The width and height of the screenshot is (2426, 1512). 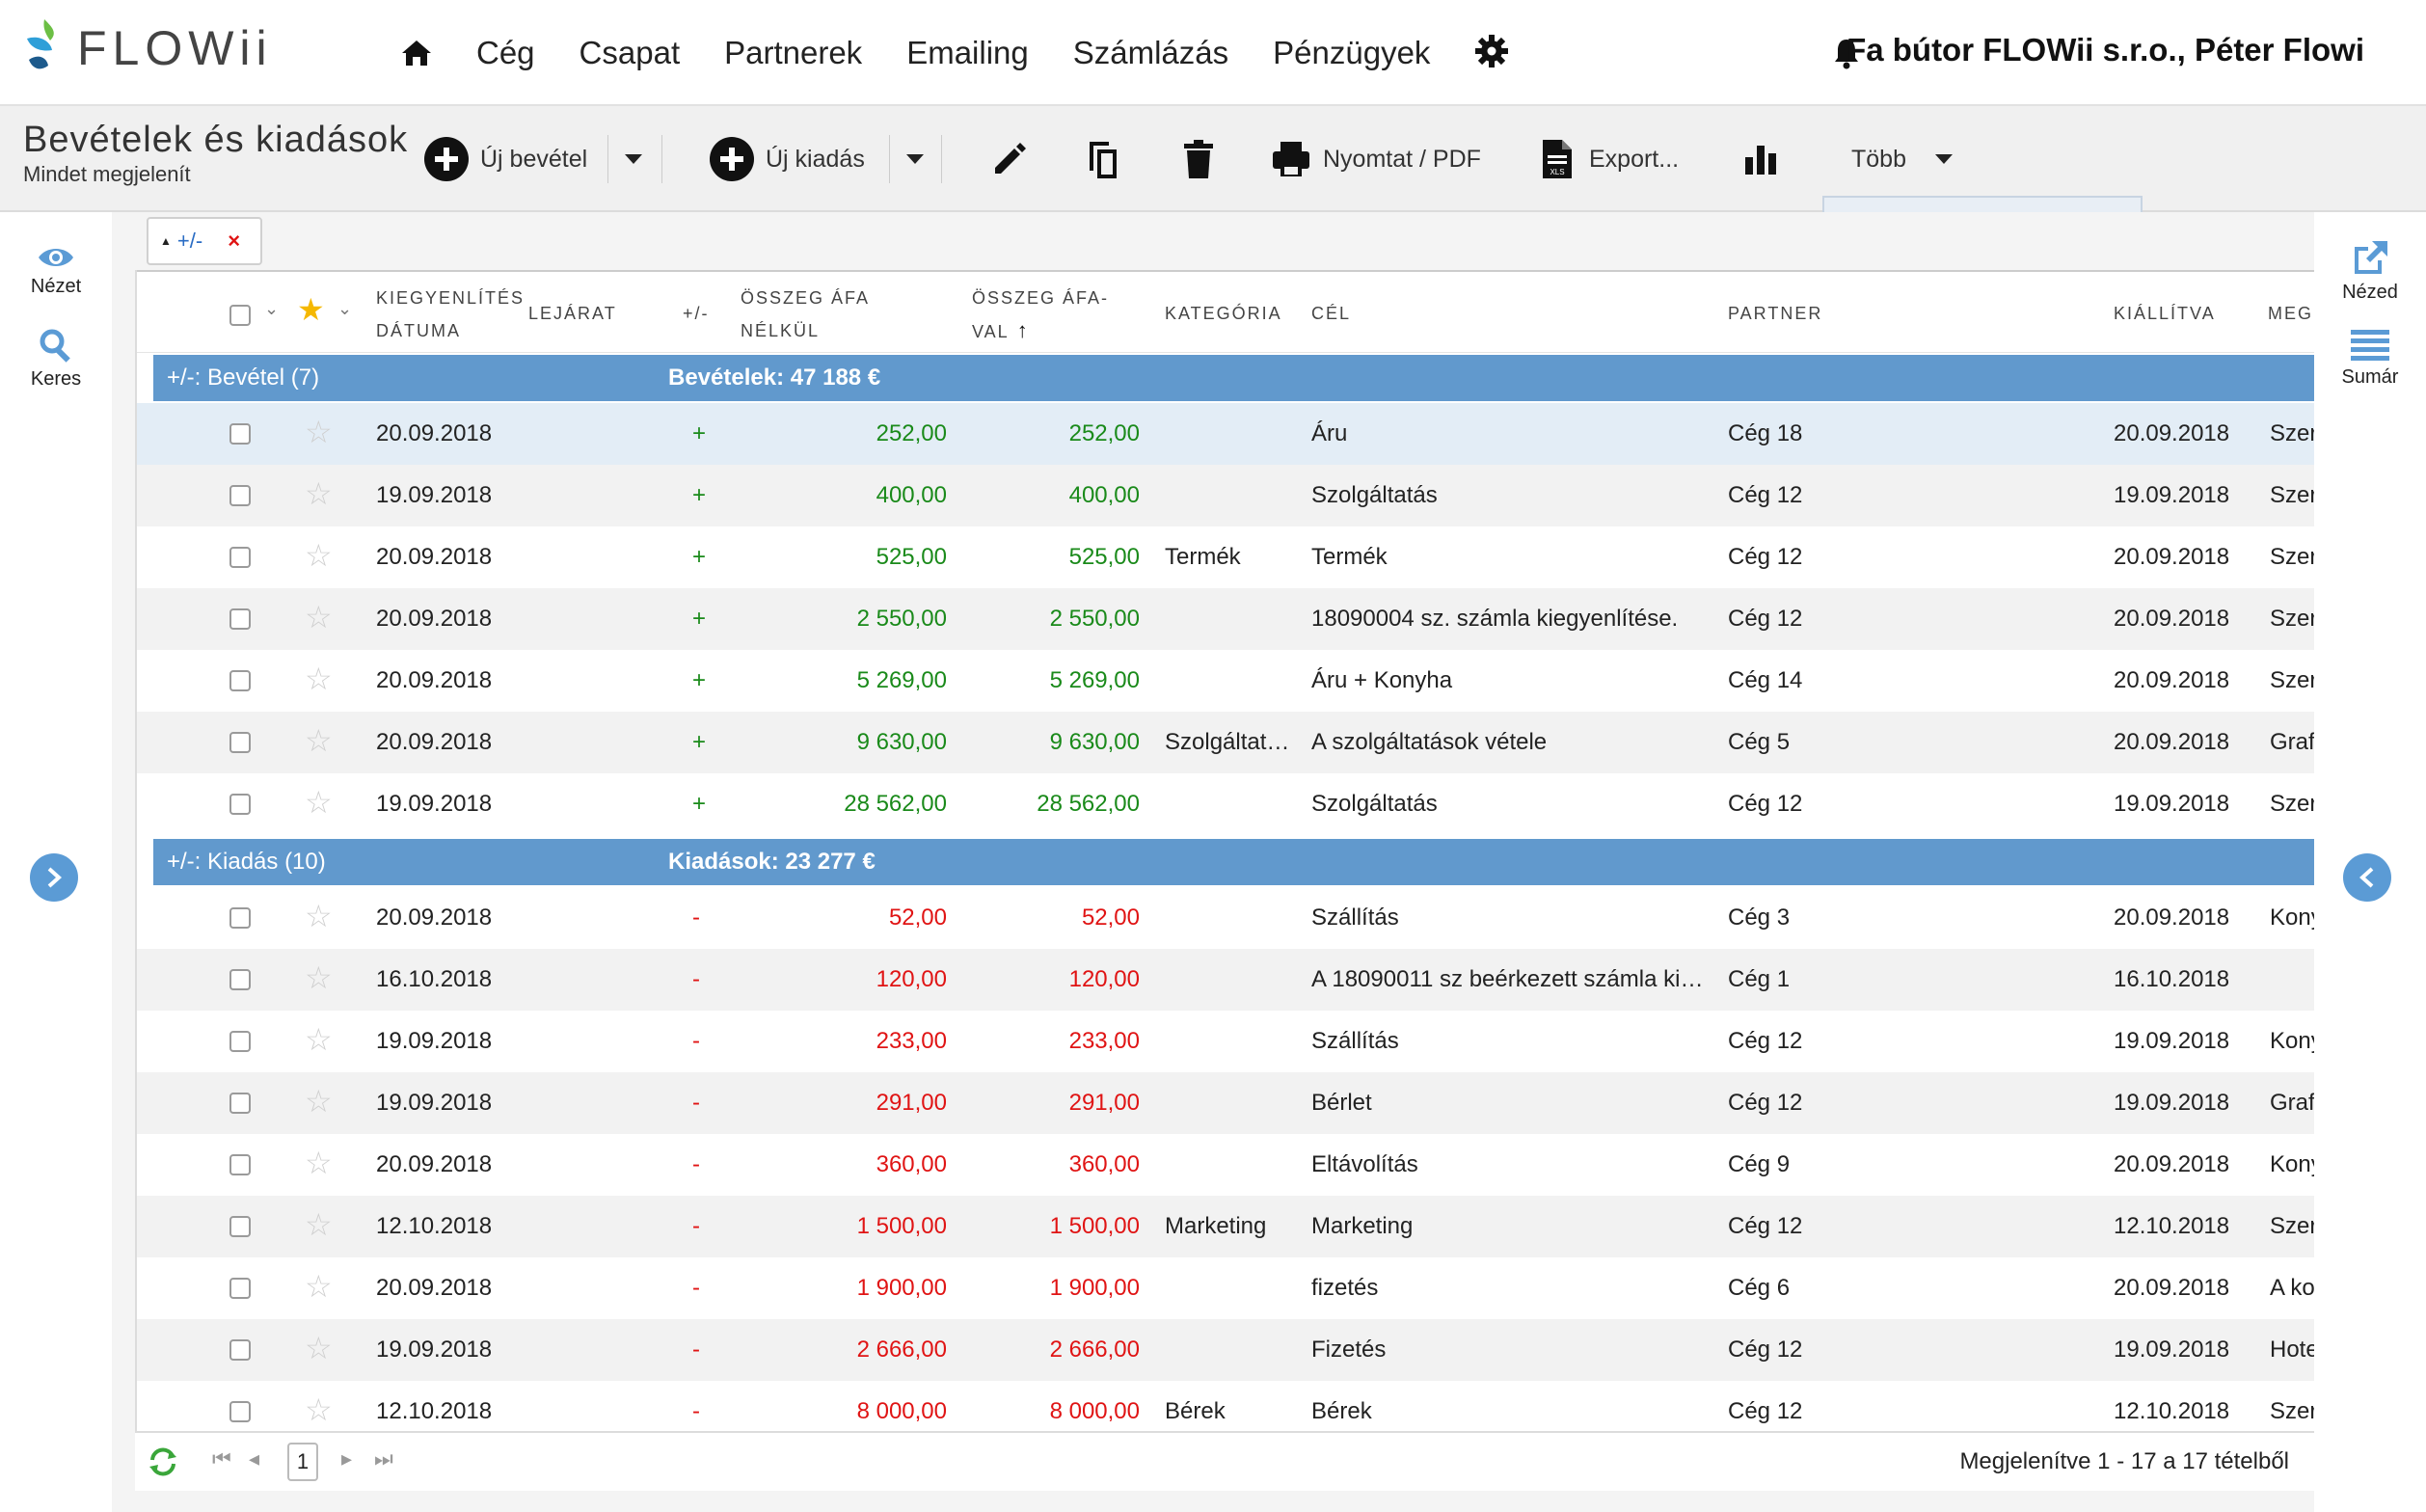 What do you see at coordinates (1493, 53) in the screenshot?
I see `gear-icon` at bounding box center [1493, 53].